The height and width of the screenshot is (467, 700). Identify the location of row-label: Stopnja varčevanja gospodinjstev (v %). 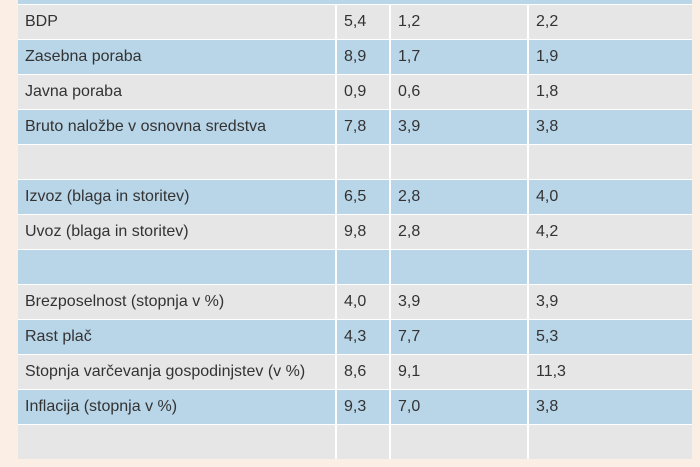
(177, 372).